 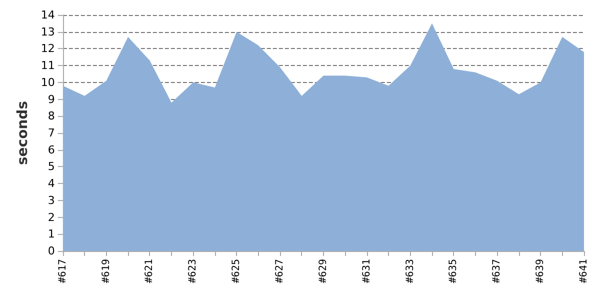 What do you see at coordinates (51, 200) in the screenshot?
I see `y-tick-label: 3` at bounding box center [51, 200].